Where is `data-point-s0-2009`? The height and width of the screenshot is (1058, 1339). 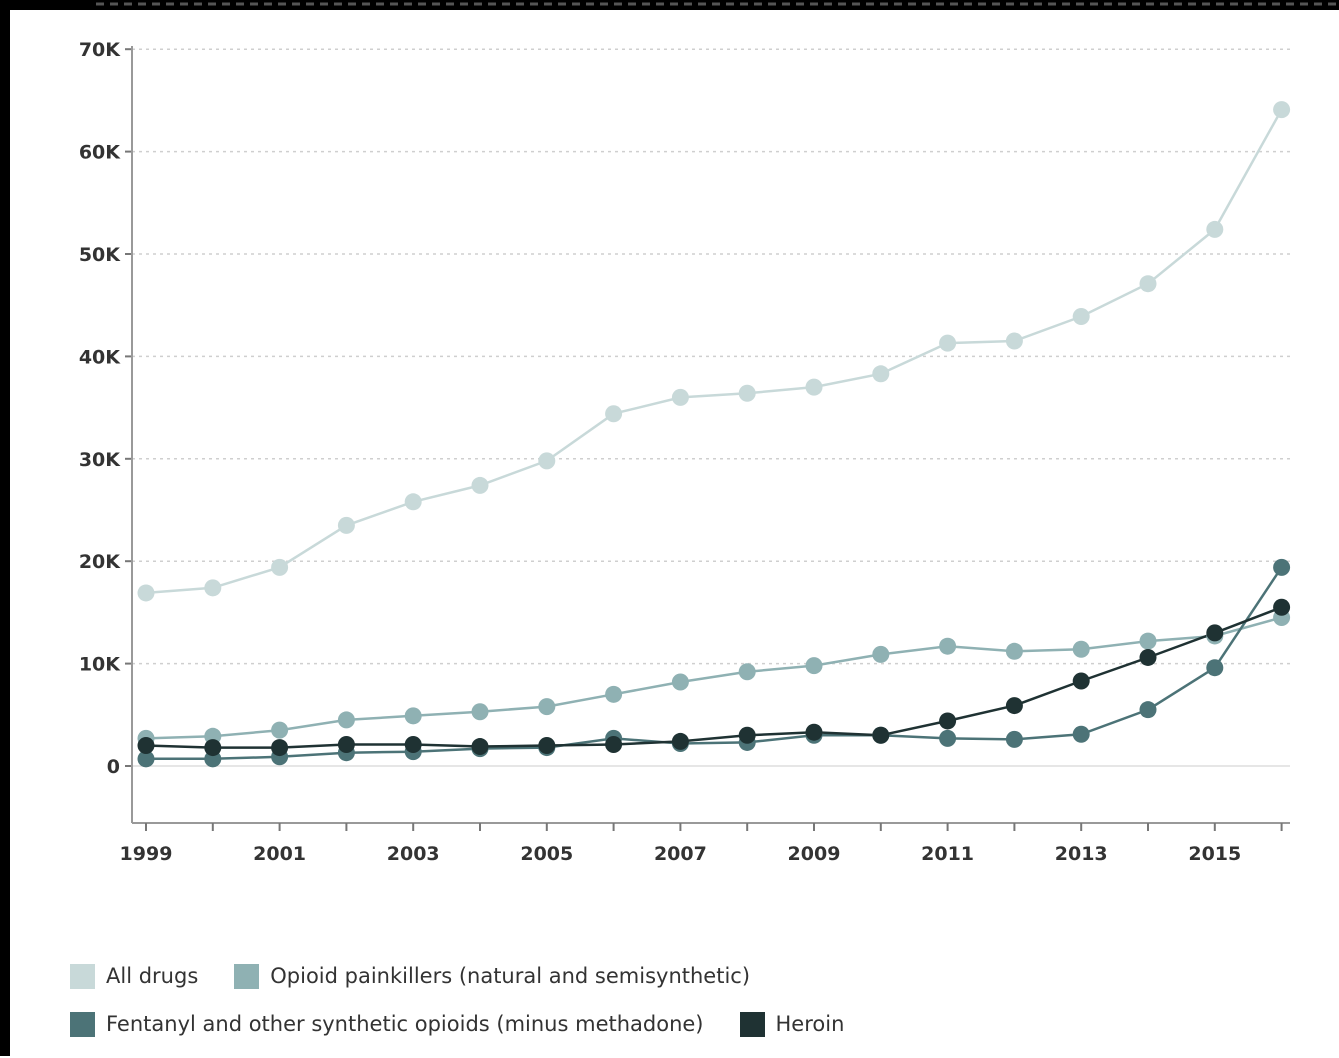
data-point-s0-2009 is located at coordinates (814, 387).